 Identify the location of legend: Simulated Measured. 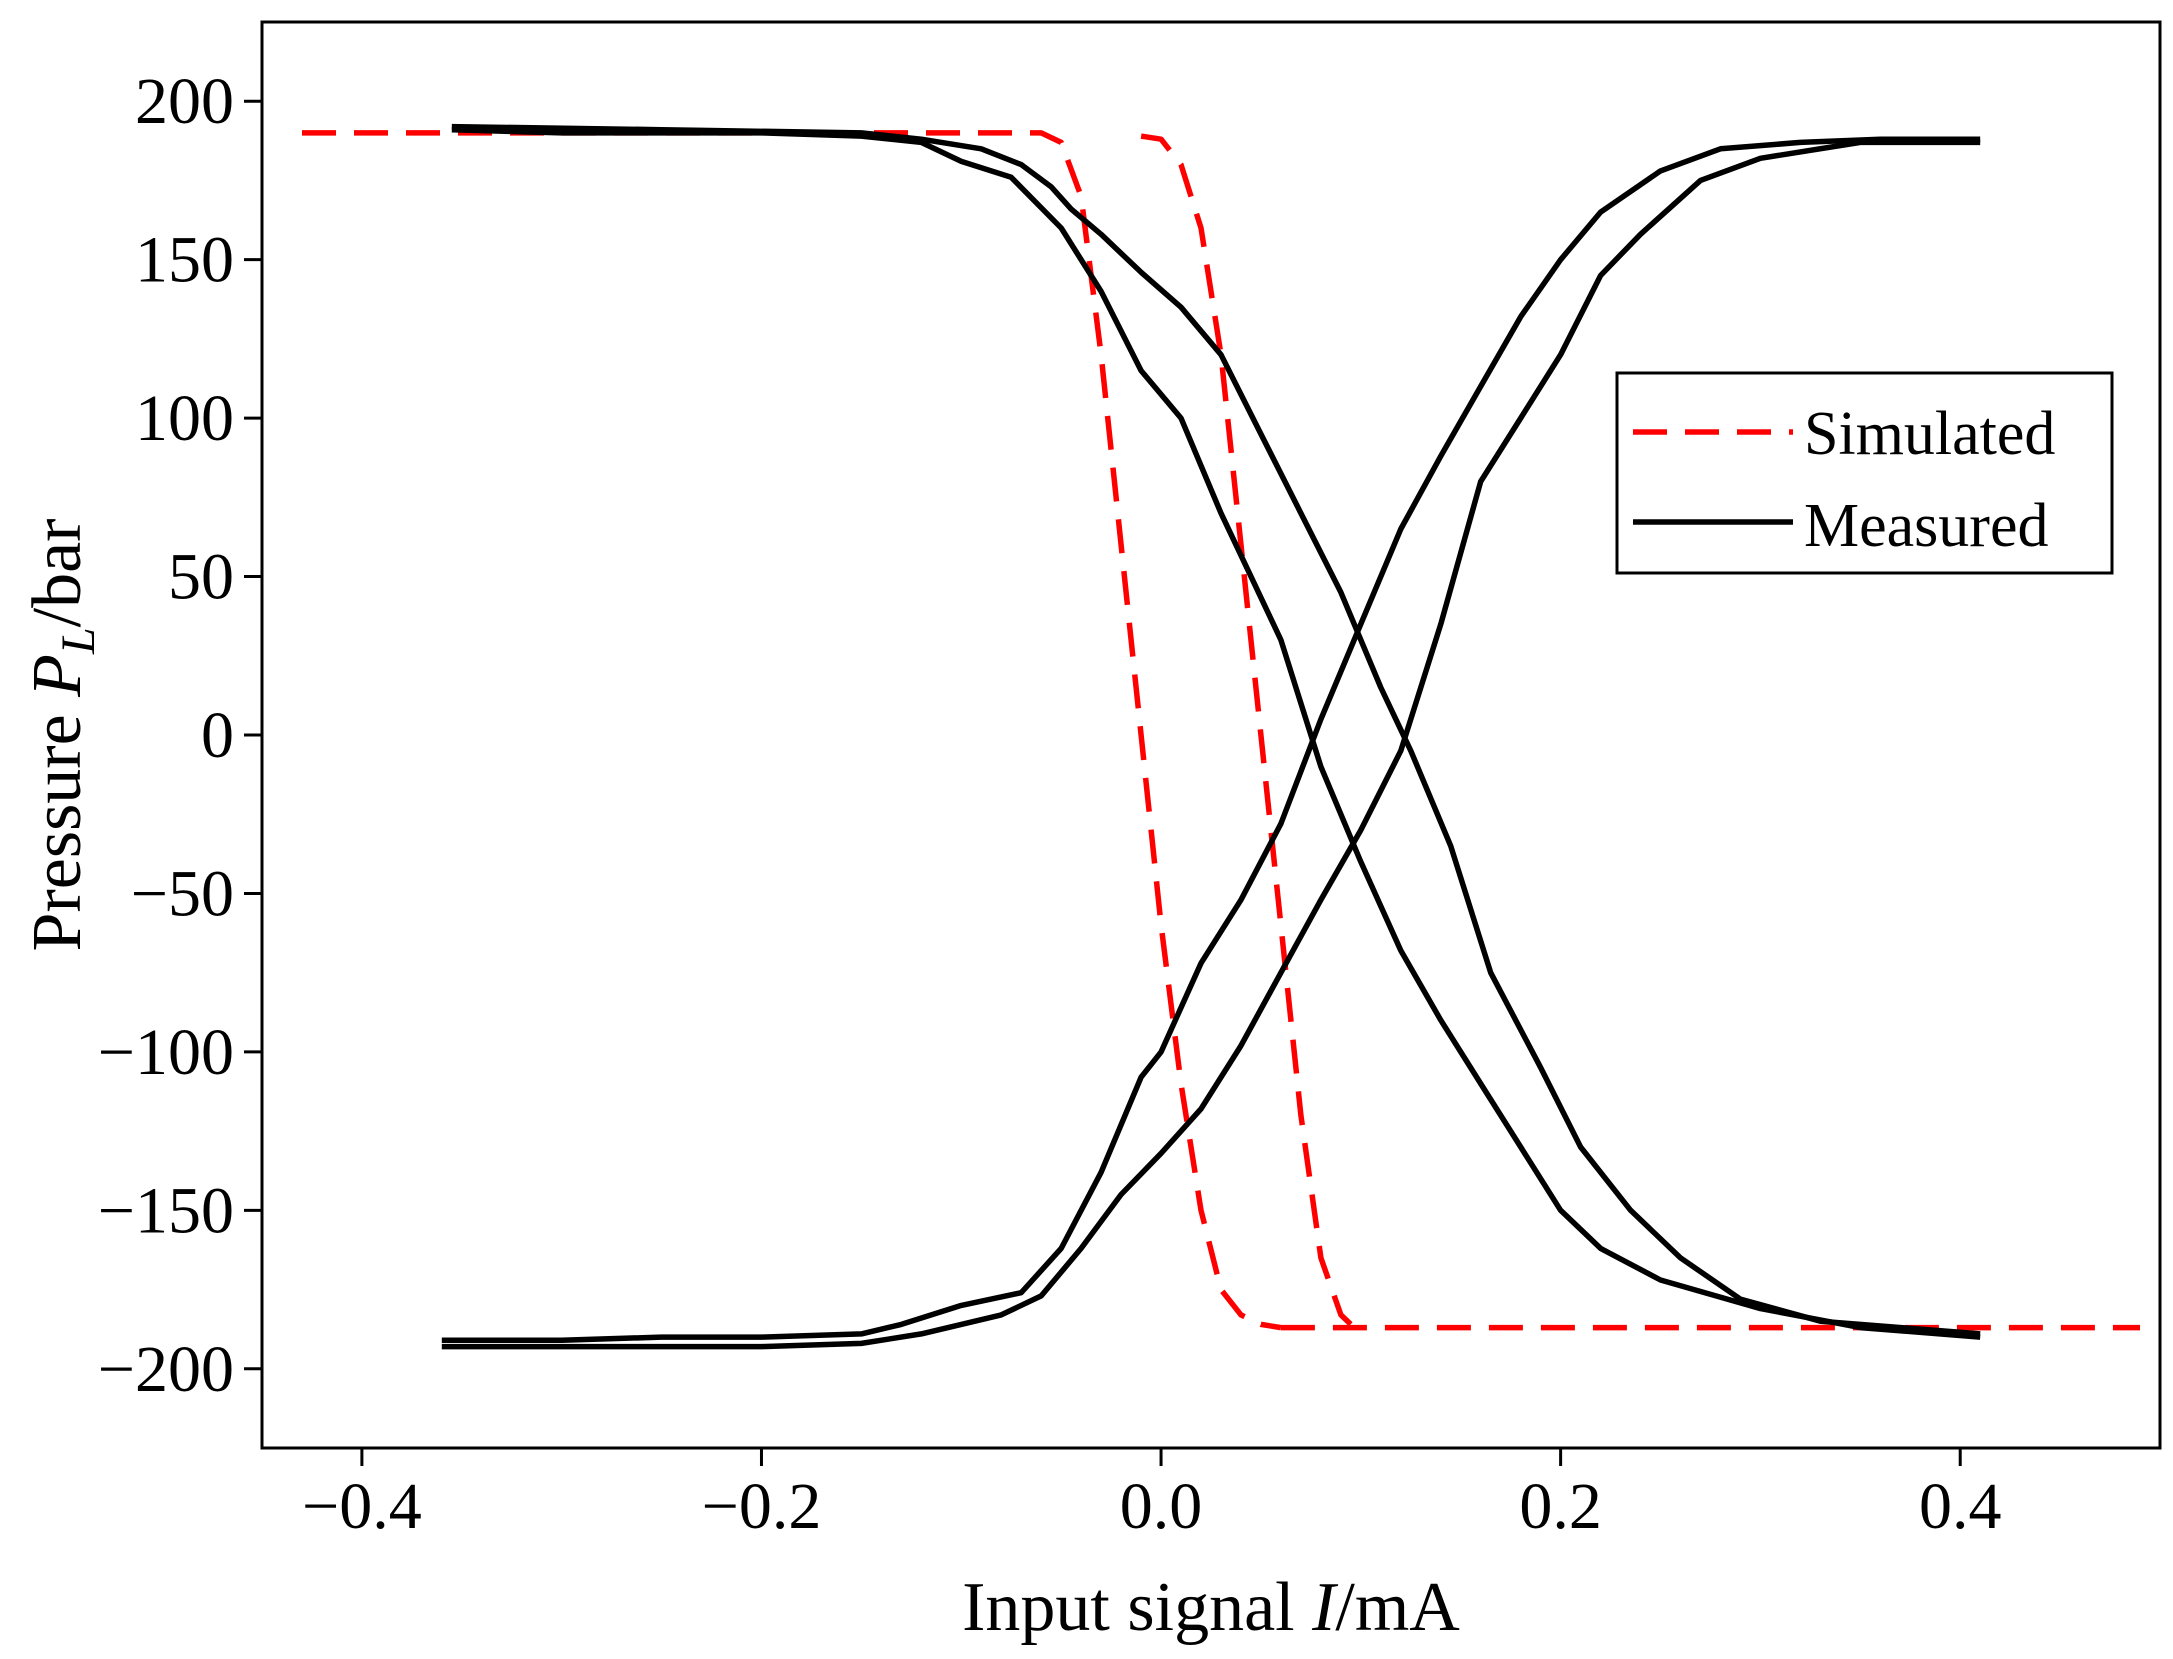
(1864, 473).